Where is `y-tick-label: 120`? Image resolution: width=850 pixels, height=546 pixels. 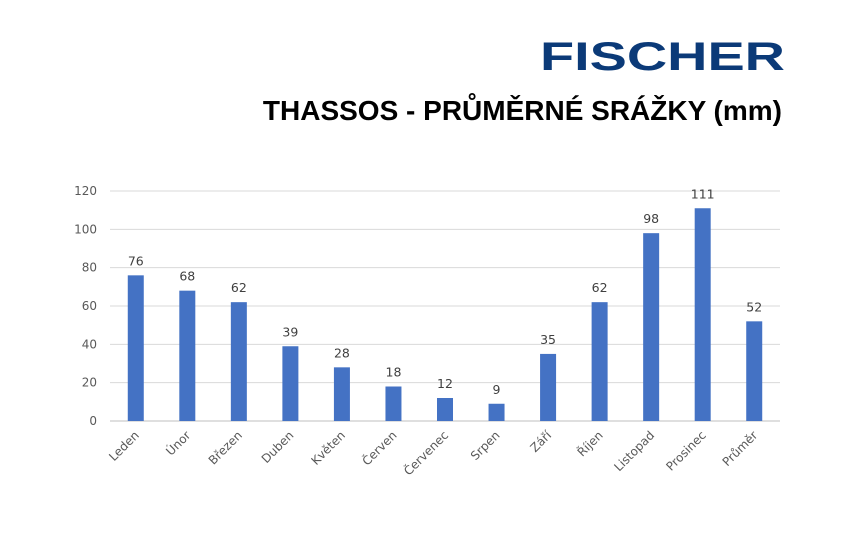
y-tick-label: 120 is located at coordinates (85, 191).